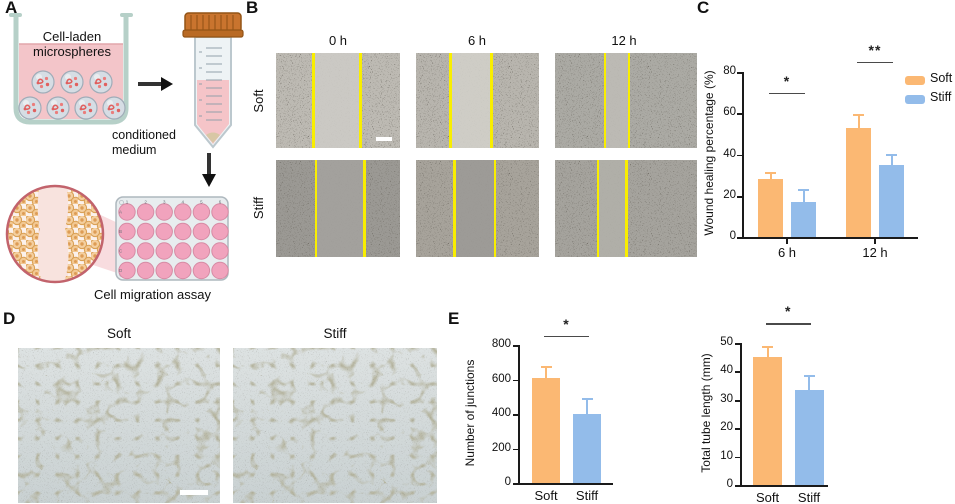  What do you see at coordinates (338, 40) in the screenshot?
I see `timepoint-header-0h: 0 h` at bounding box center [338, 40].